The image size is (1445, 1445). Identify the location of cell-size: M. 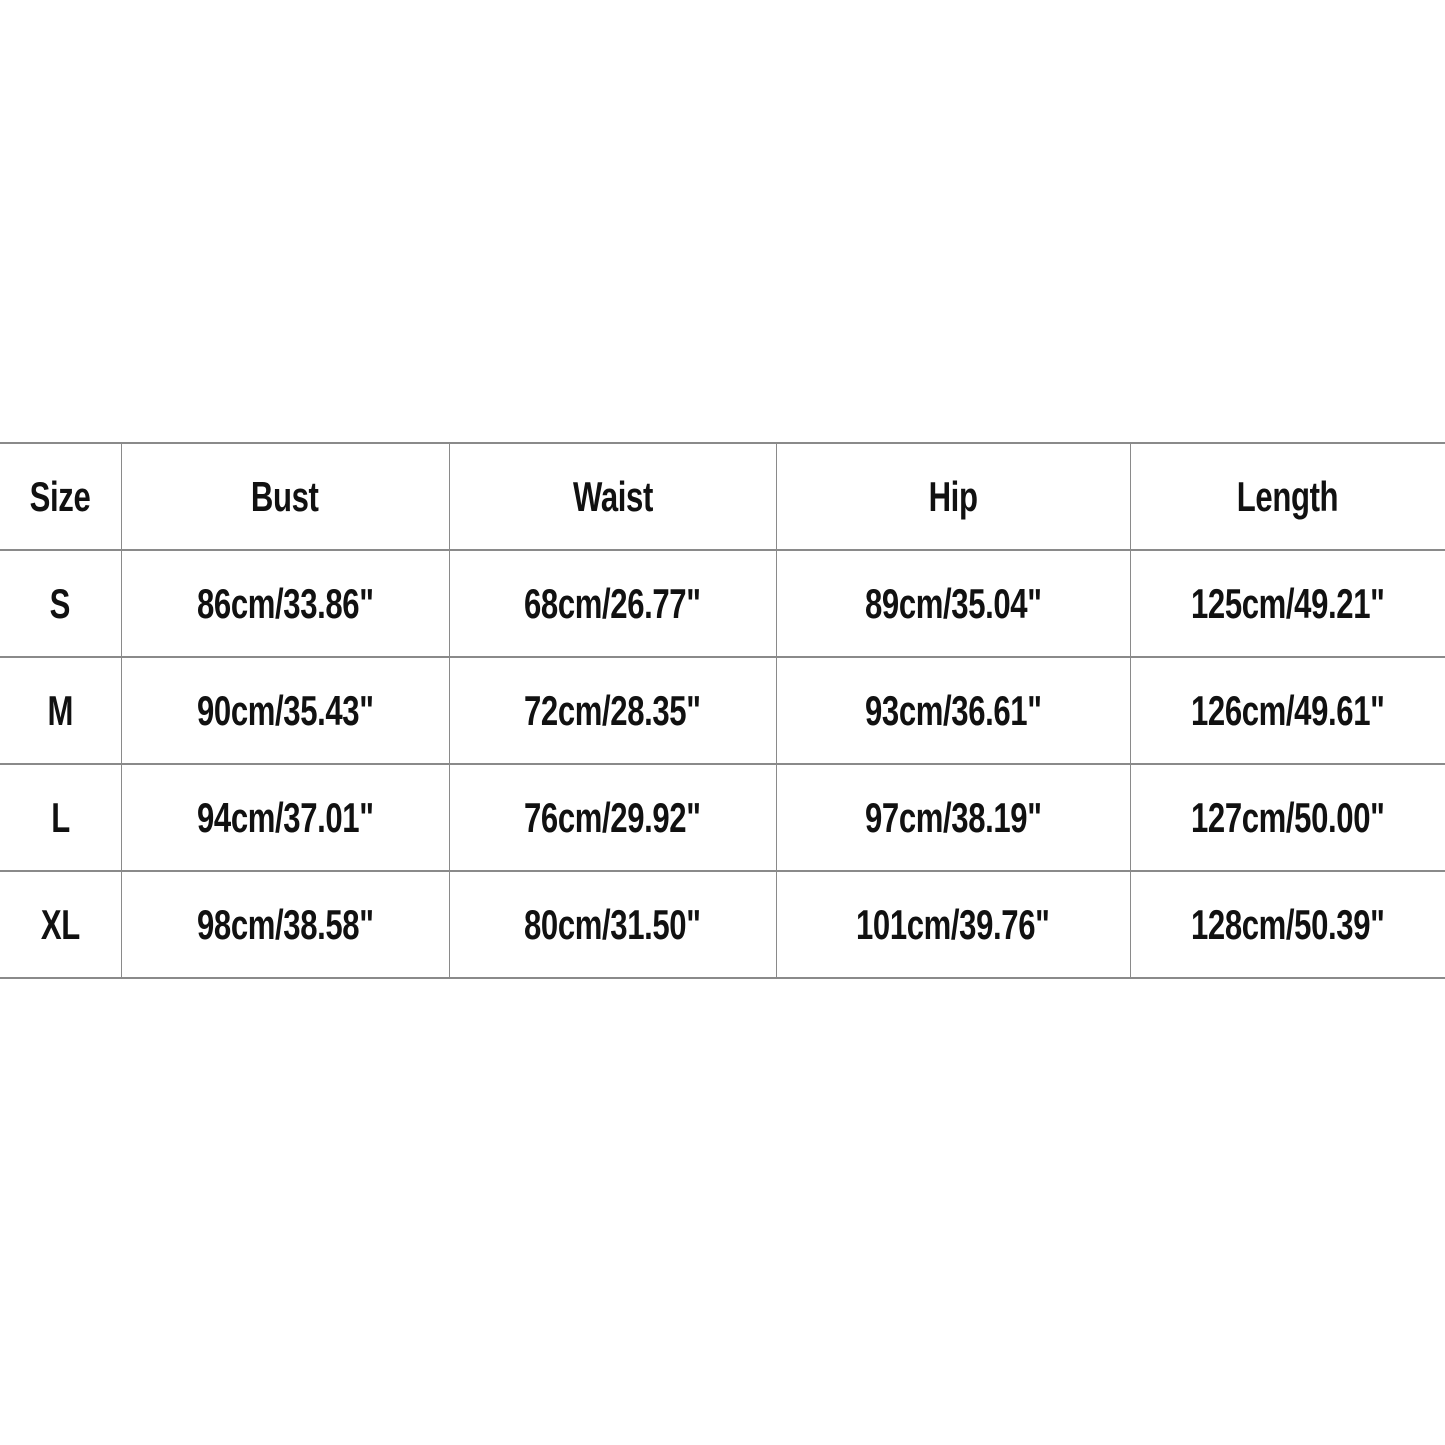
(60, 710).